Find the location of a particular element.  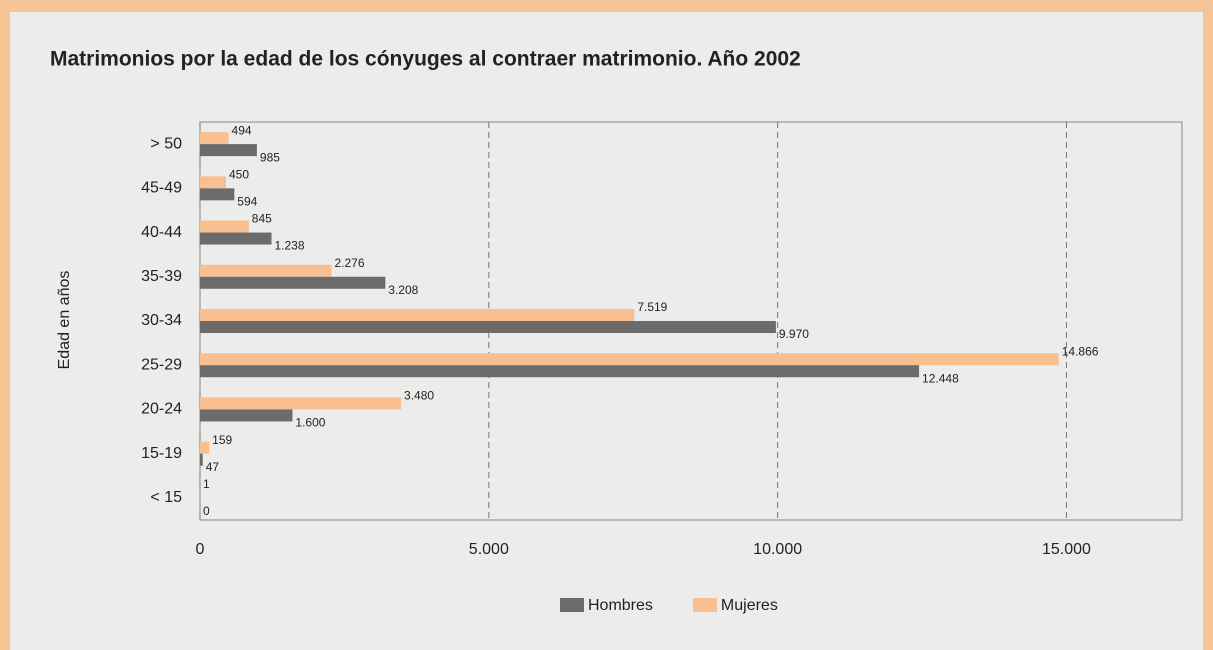

value-label: 9.970 is located at coordinates (794, 334).